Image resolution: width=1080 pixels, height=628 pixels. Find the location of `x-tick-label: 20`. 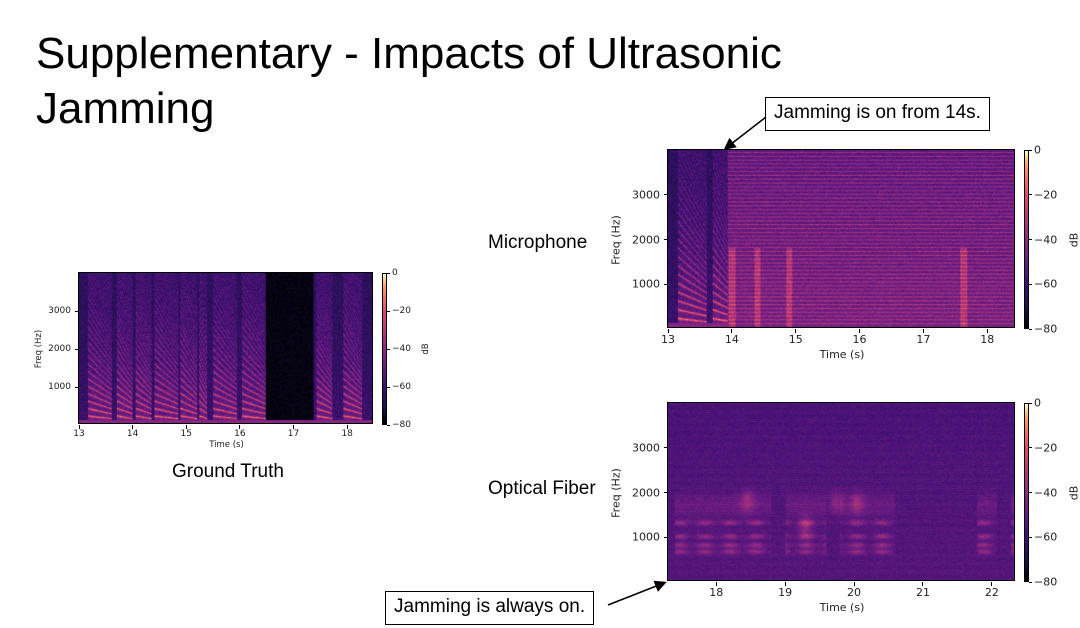

x-tick-label: 20 is located at coordinates (854, 592).